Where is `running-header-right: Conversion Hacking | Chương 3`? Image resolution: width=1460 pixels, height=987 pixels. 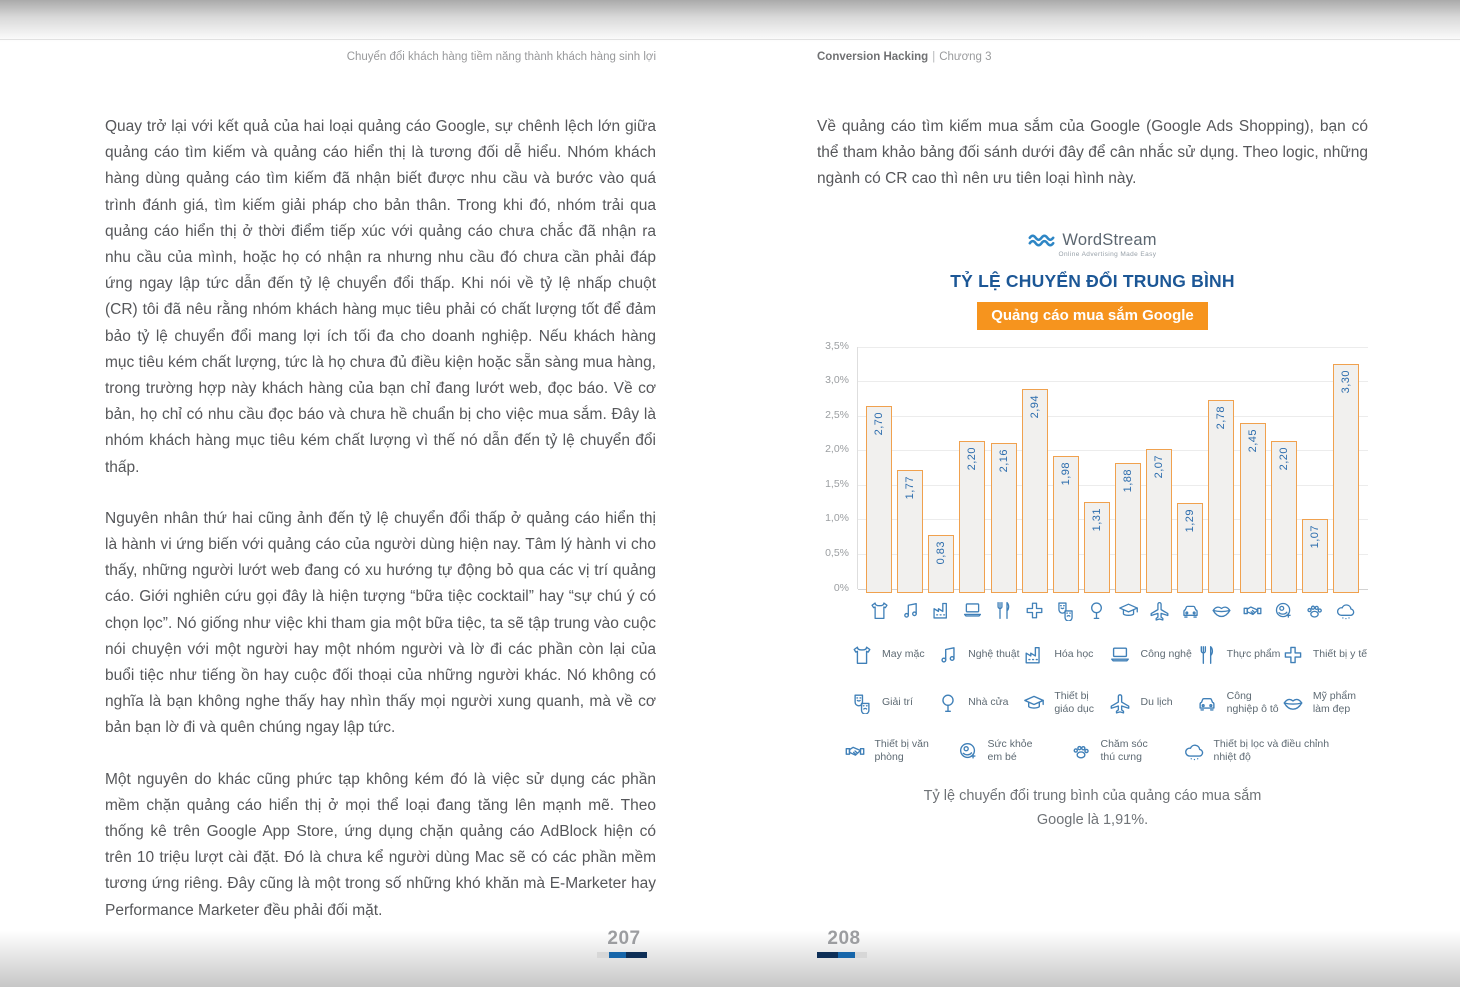
running-header-right: Conversion Hacking | Chương 3 is located at coordinates (1092, 57).